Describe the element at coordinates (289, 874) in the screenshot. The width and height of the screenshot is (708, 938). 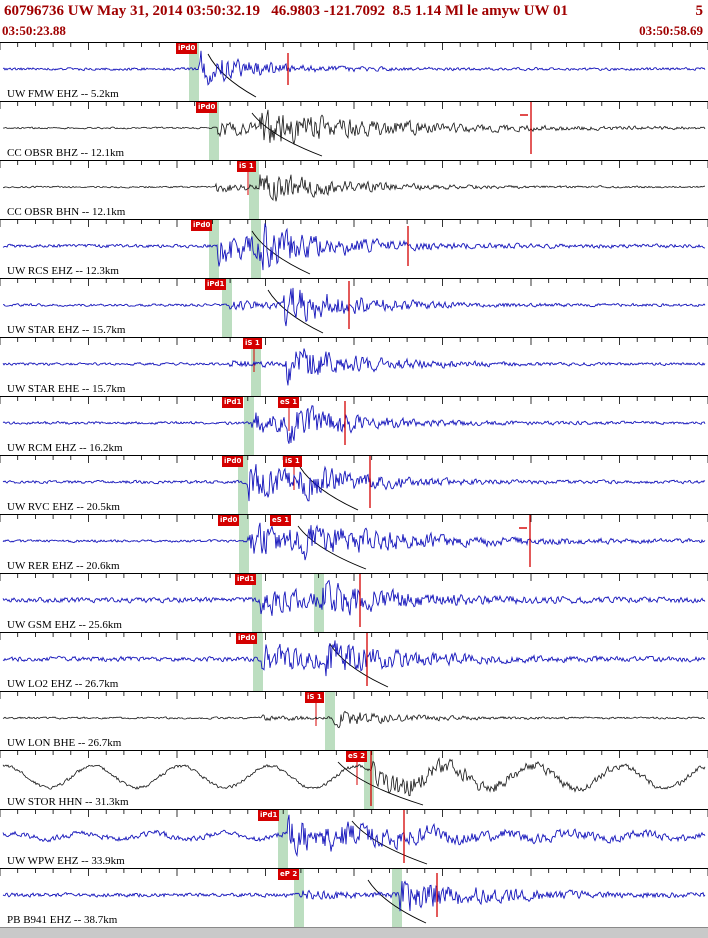
I see `pick-flag: eP 2` at that location.